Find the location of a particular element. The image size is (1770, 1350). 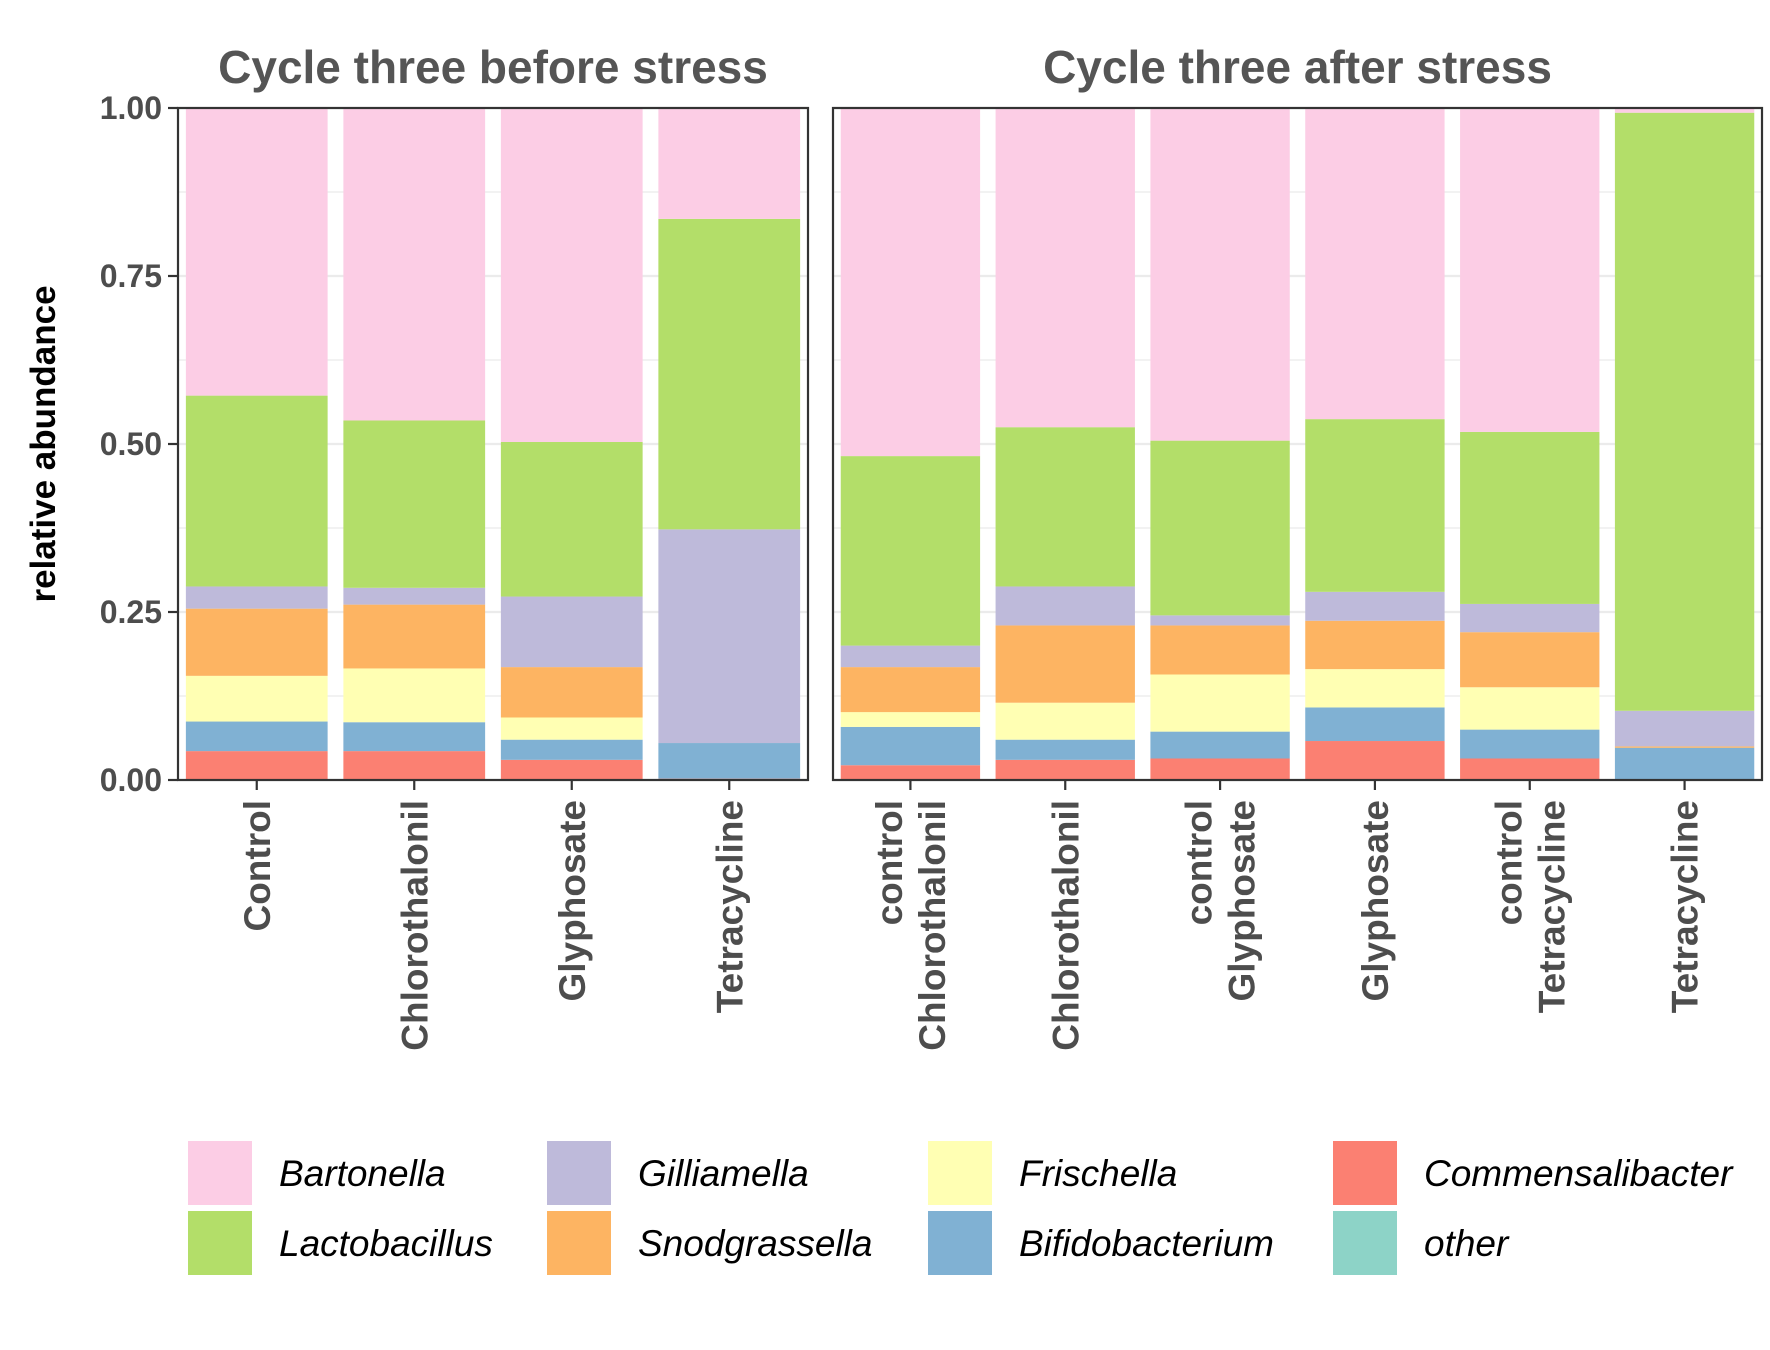

x-tick-label: Control is located at coordinates (257, 866).